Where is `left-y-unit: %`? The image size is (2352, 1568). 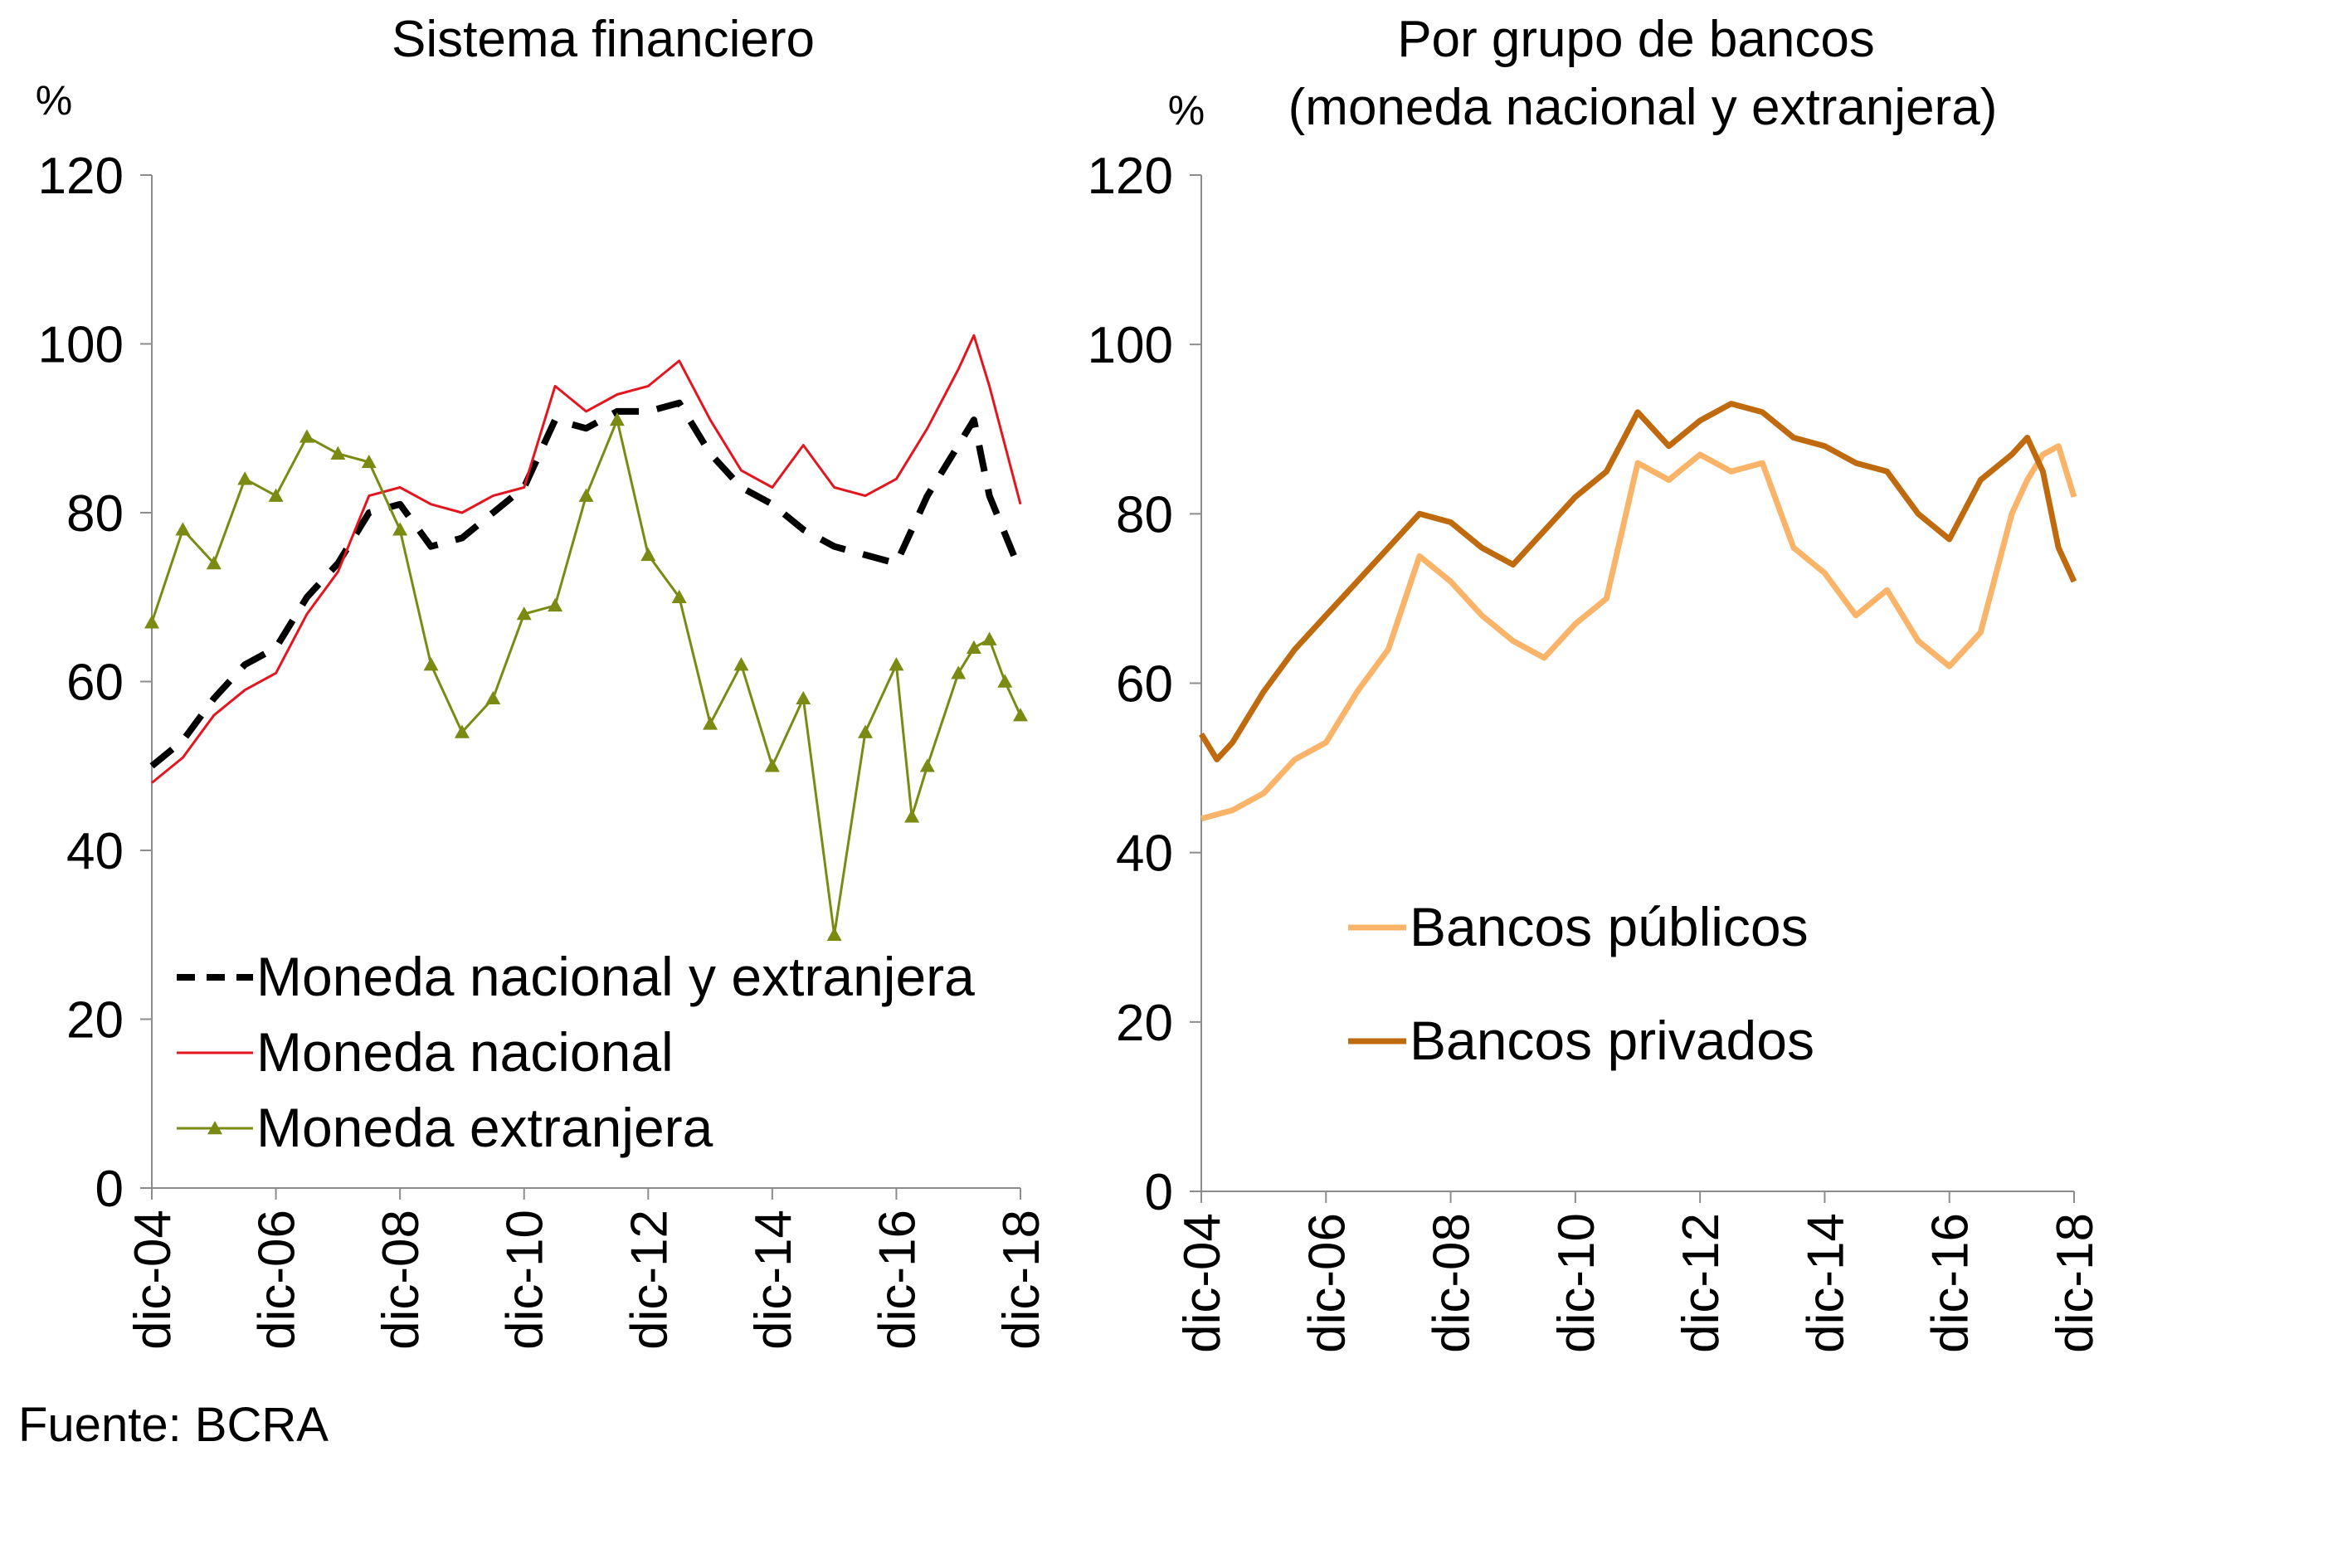 left-y-unit: % is located at coordinates (54, 100).